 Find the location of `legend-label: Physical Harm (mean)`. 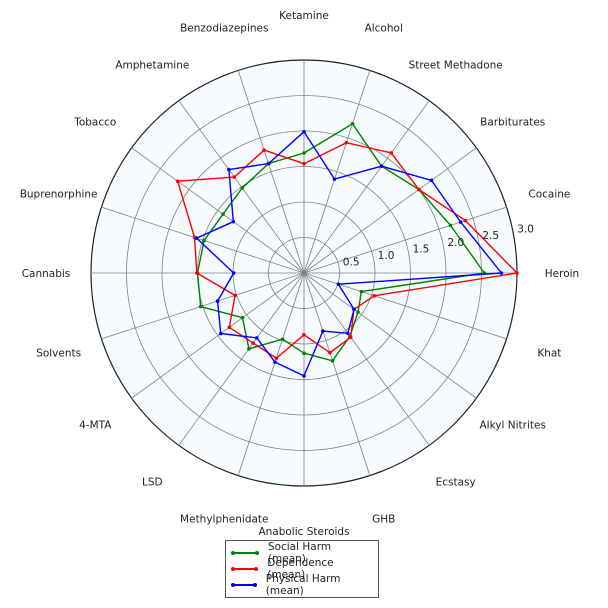

legend-label: Physical Harm (mean) is located at coordinates (303, 585).